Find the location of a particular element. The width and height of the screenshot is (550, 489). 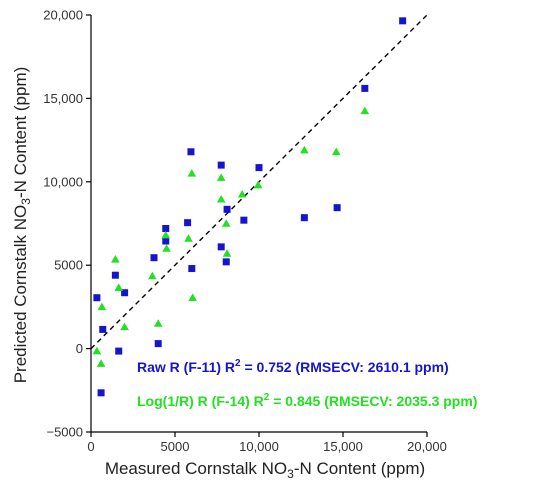

y-axis-title-part-1: Predicted Cornstalk NO is located at coordinates (20, 294).